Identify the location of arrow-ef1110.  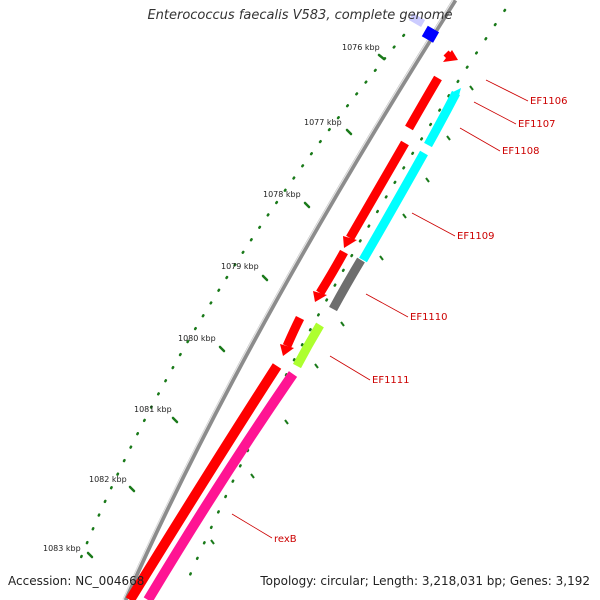
(287, 350).